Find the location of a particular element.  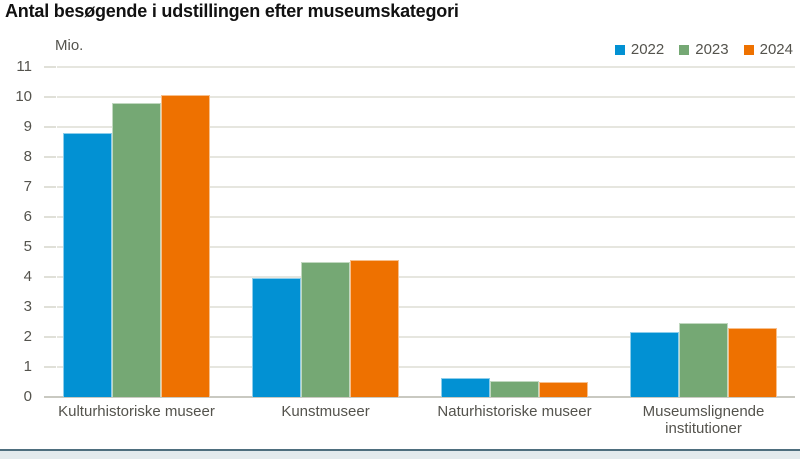

legend-swatch-2023 is located at coordinates (684, 49).